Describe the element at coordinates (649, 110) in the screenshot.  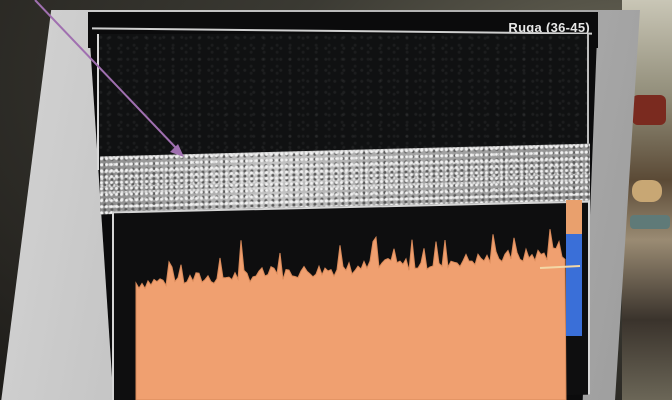
I see `background-object-red` at that location.